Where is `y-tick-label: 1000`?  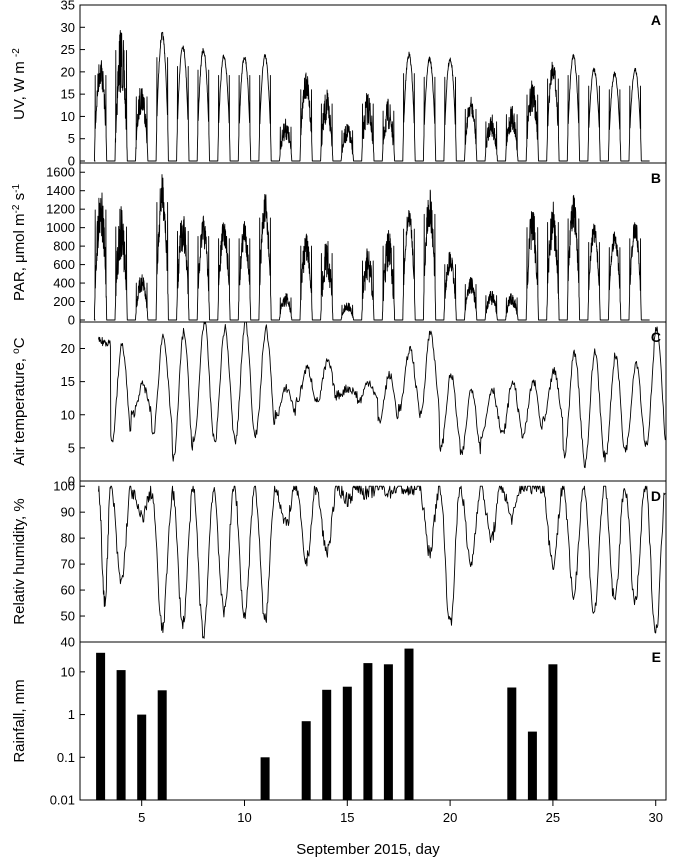 y-tick-label: 1000 is located at coordinates (60, 227).